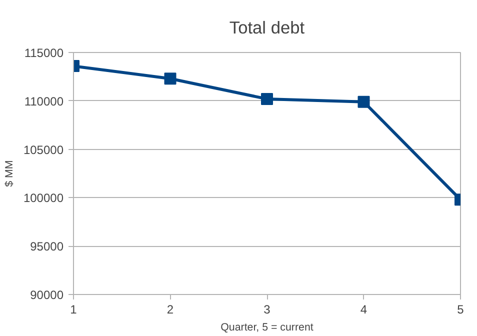 This screenshot has width=477, height=336. Describe the element at coordinates (364, 309) in the screenshot. I see `x-tick-label: 4` at that location.